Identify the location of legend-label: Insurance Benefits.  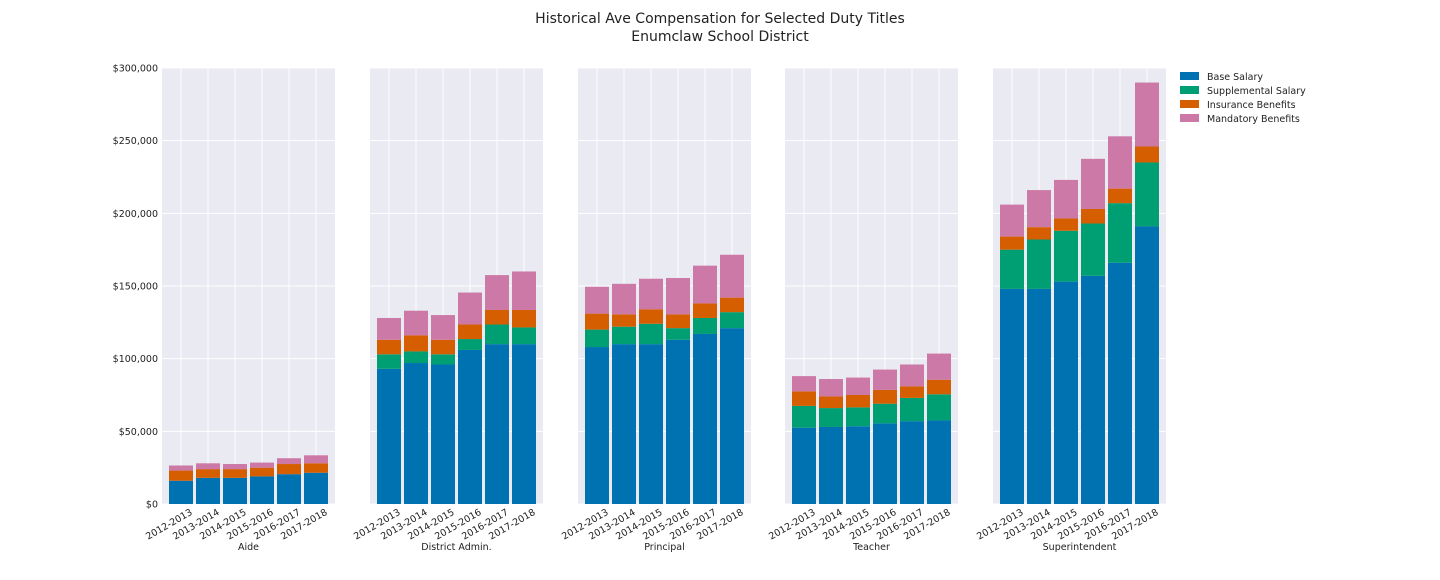
(1251, 105).